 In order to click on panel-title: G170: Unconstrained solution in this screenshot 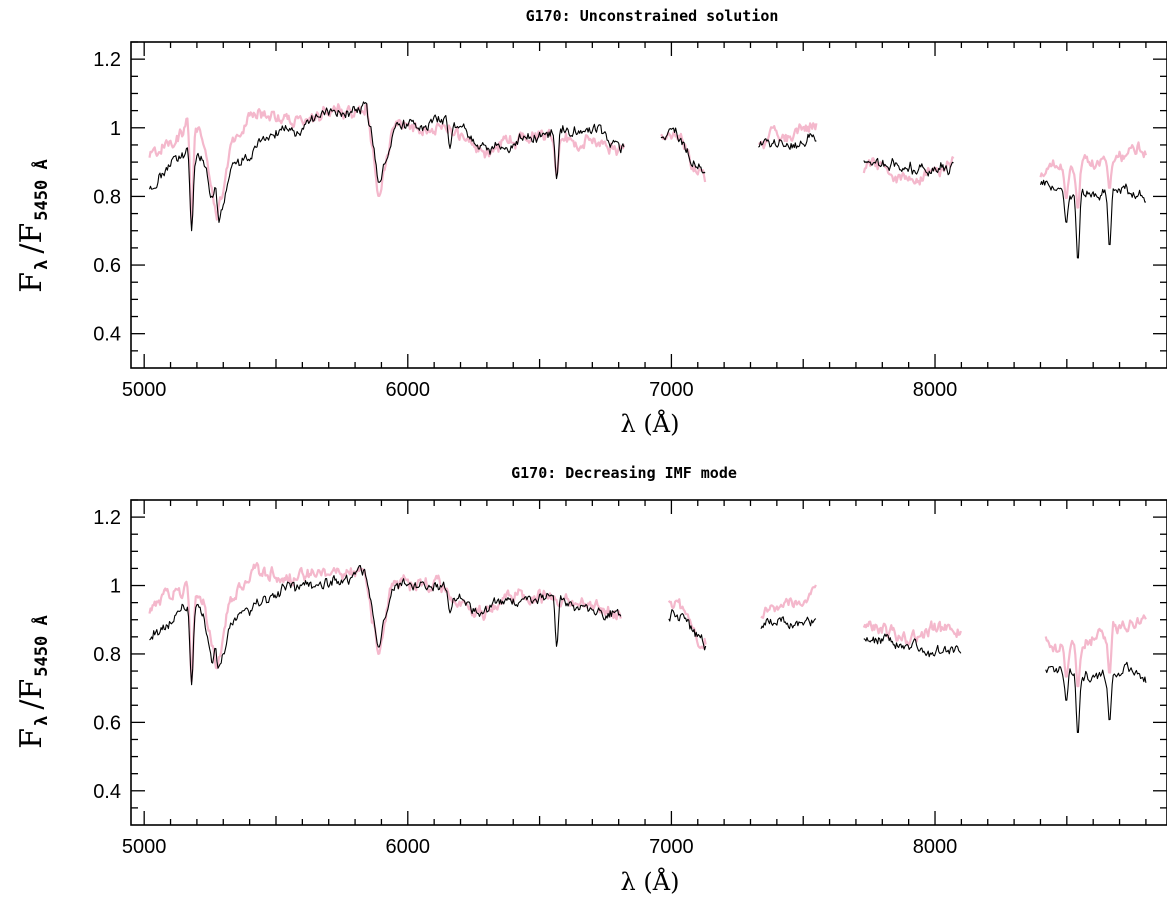, I will do `click(652, 16)`.